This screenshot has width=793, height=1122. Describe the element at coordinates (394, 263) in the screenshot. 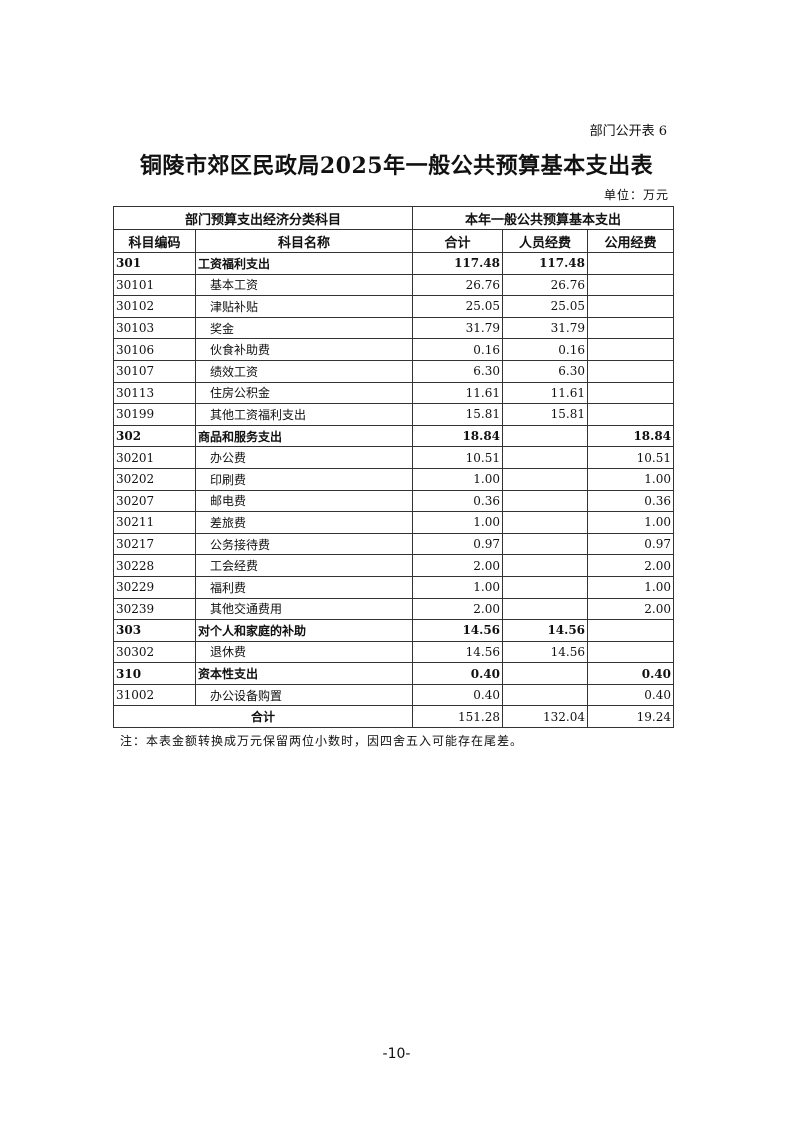

I see `category-row: 301 工资福利支出 117.48 117.48` at that location.